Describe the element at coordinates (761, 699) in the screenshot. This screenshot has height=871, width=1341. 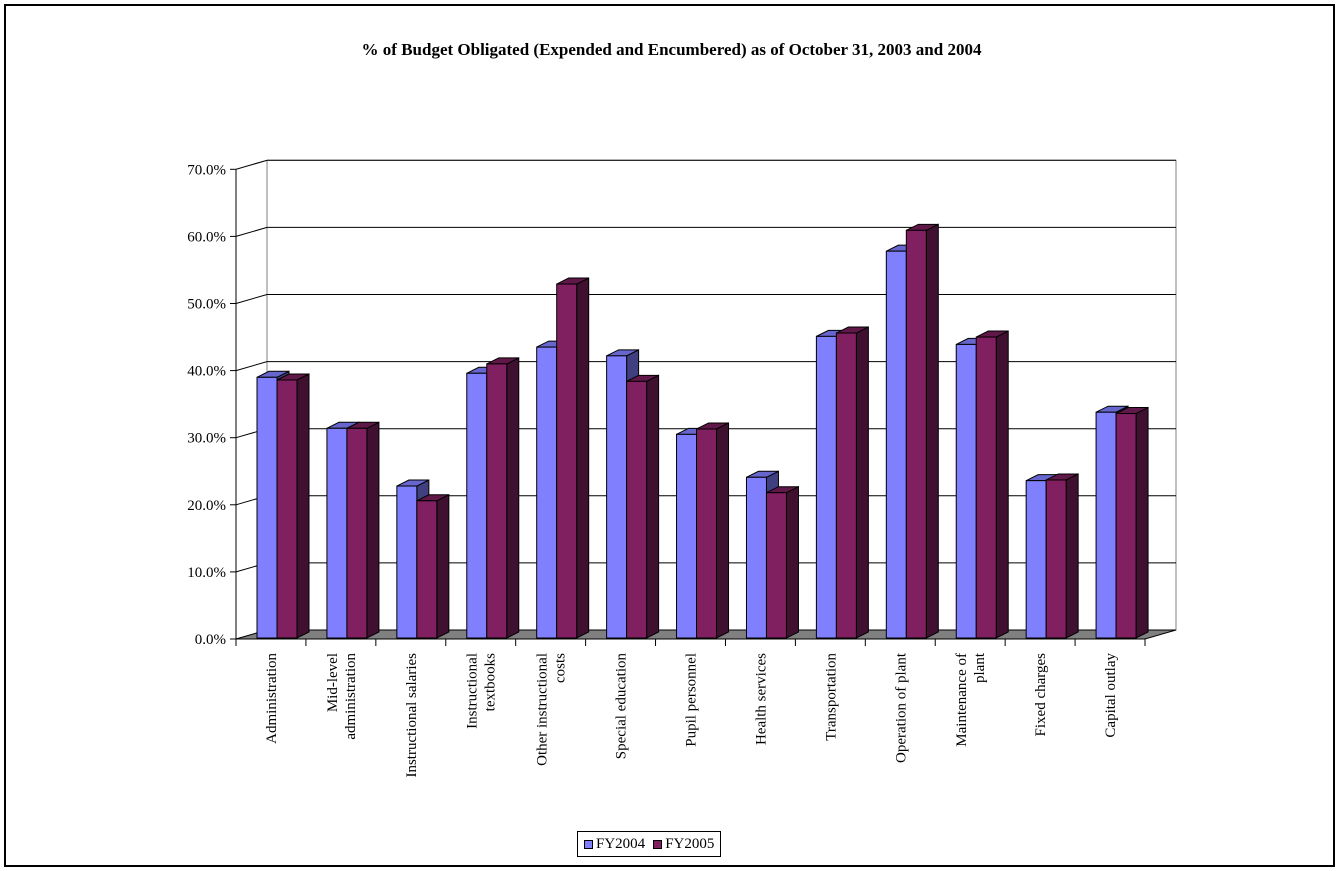
I see `x-category-label: Health services` at that location.